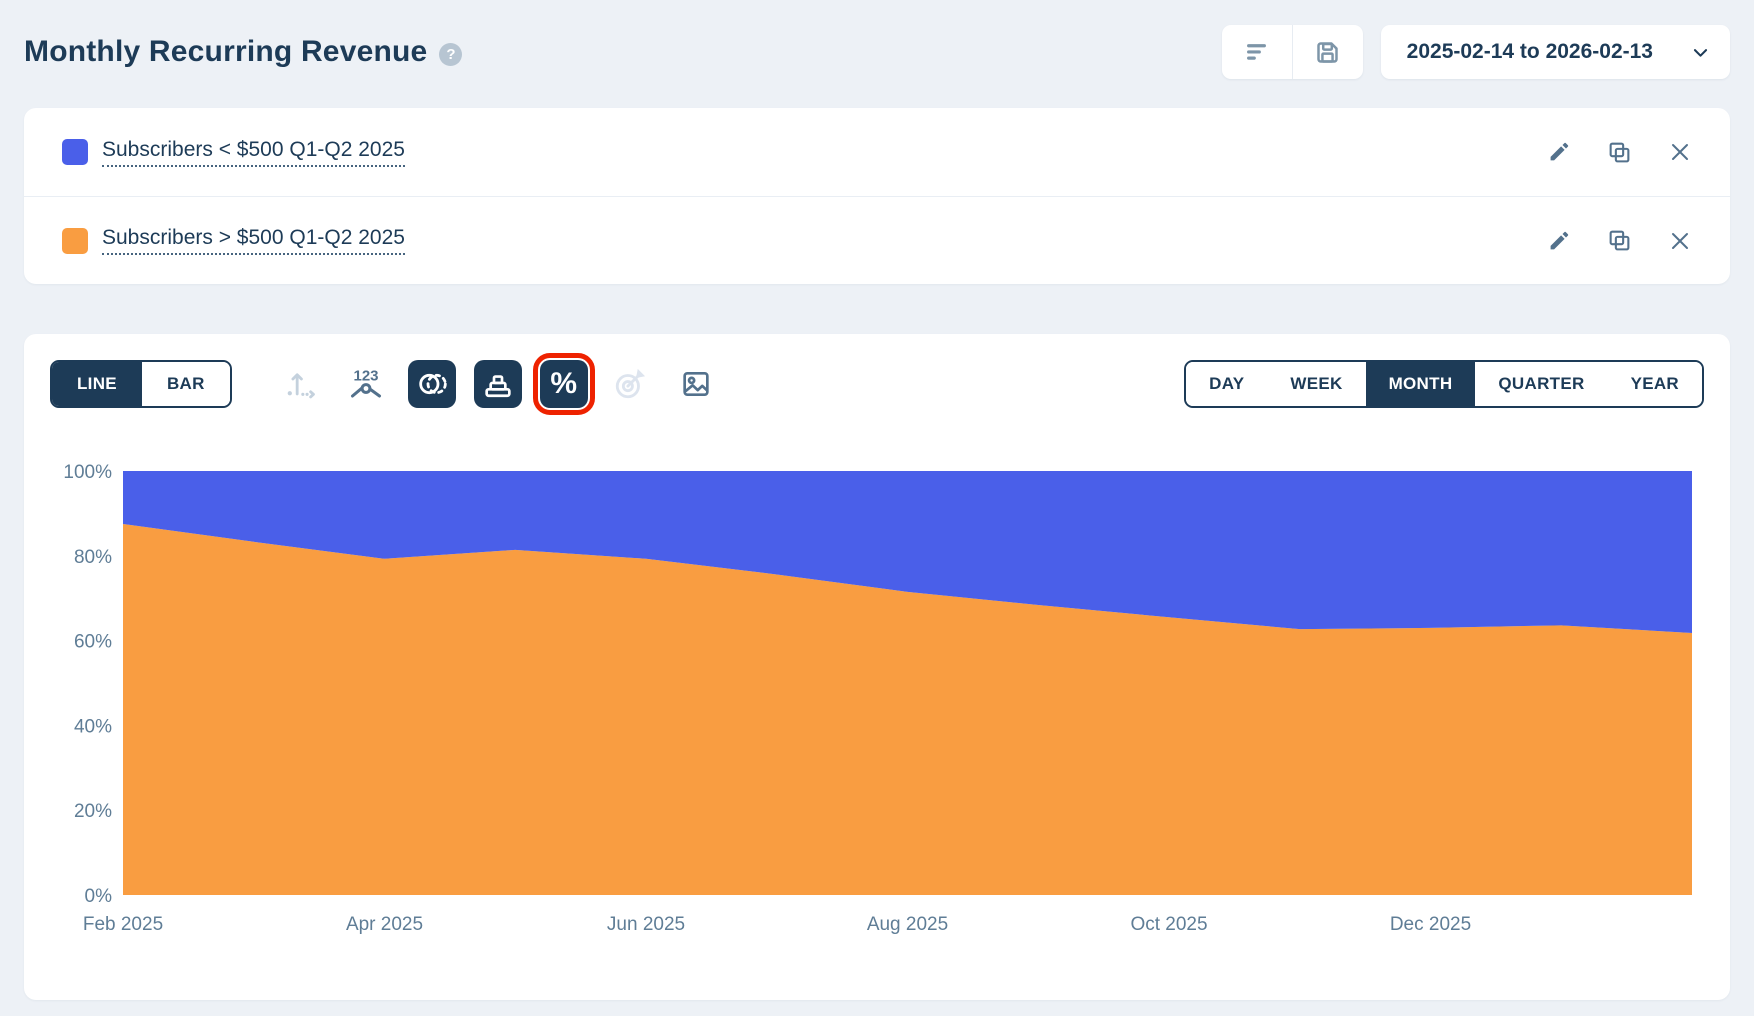 This screenshot has width=1754, height=1016. Describe the element at coordinates (93, 642) in the screenshot. I see `y-tick-label: 60%` at that location.